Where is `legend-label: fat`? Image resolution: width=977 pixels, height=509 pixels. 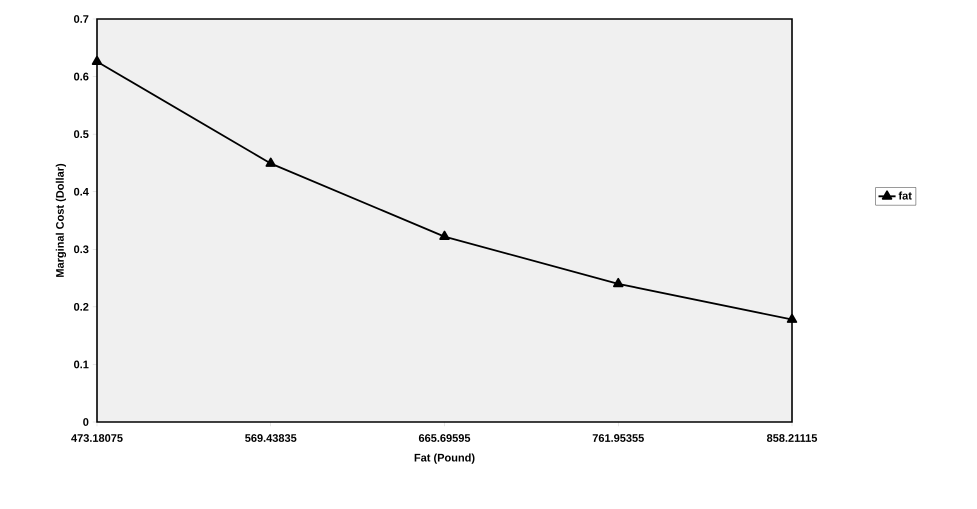
legend-label: fat is located at coordinates (905, 196).